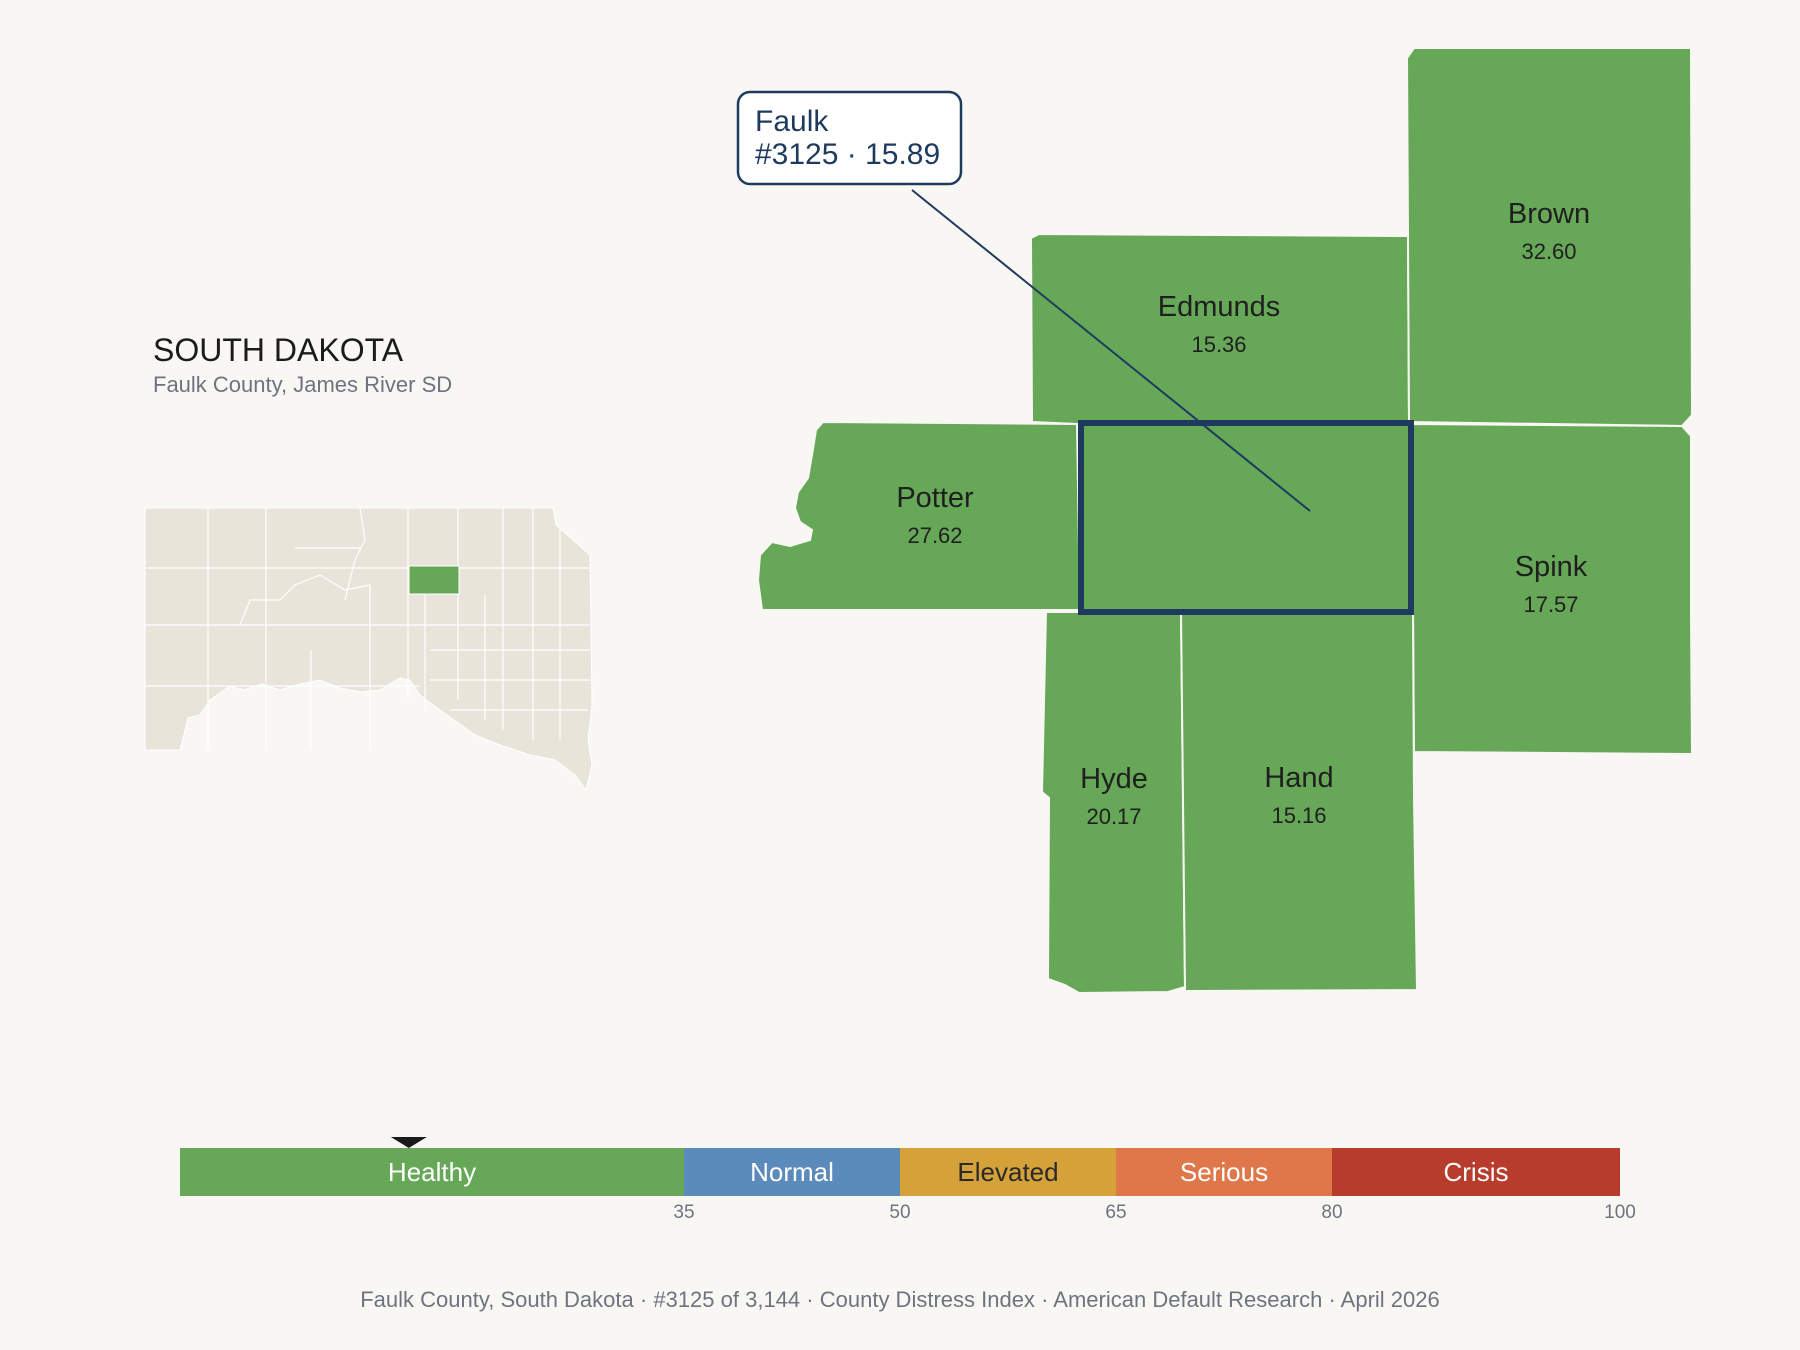 This screenshot has height=1350, width=1800. I want to click on state-subtitle: Faulk County, James River SD, so click(302, 384).